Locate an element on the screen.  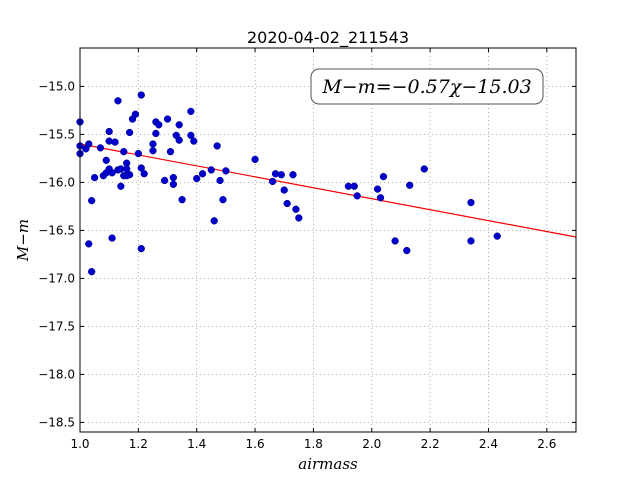
y-tick-label: −18.5 is located at coordinates (56, 422).